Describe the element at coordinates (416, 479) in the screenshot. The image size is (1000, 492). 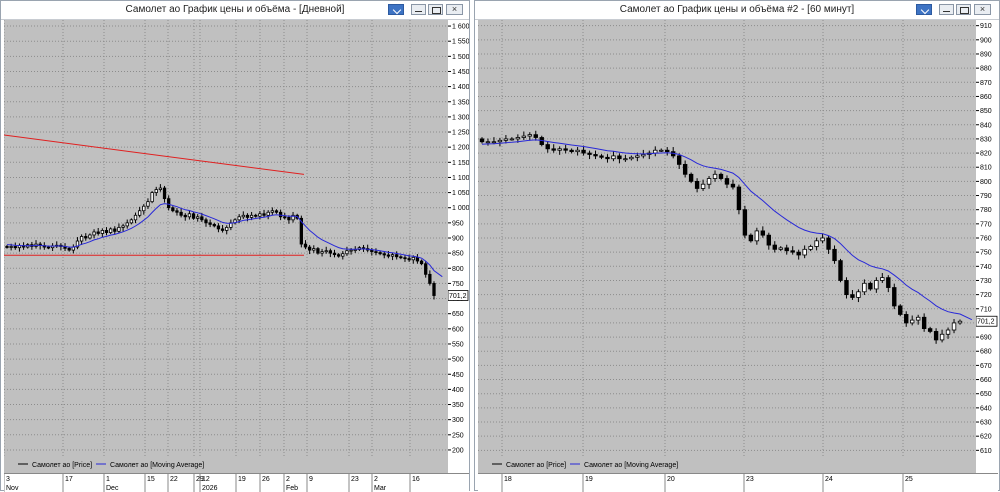
I see `time-tick-label: 16` at that location.